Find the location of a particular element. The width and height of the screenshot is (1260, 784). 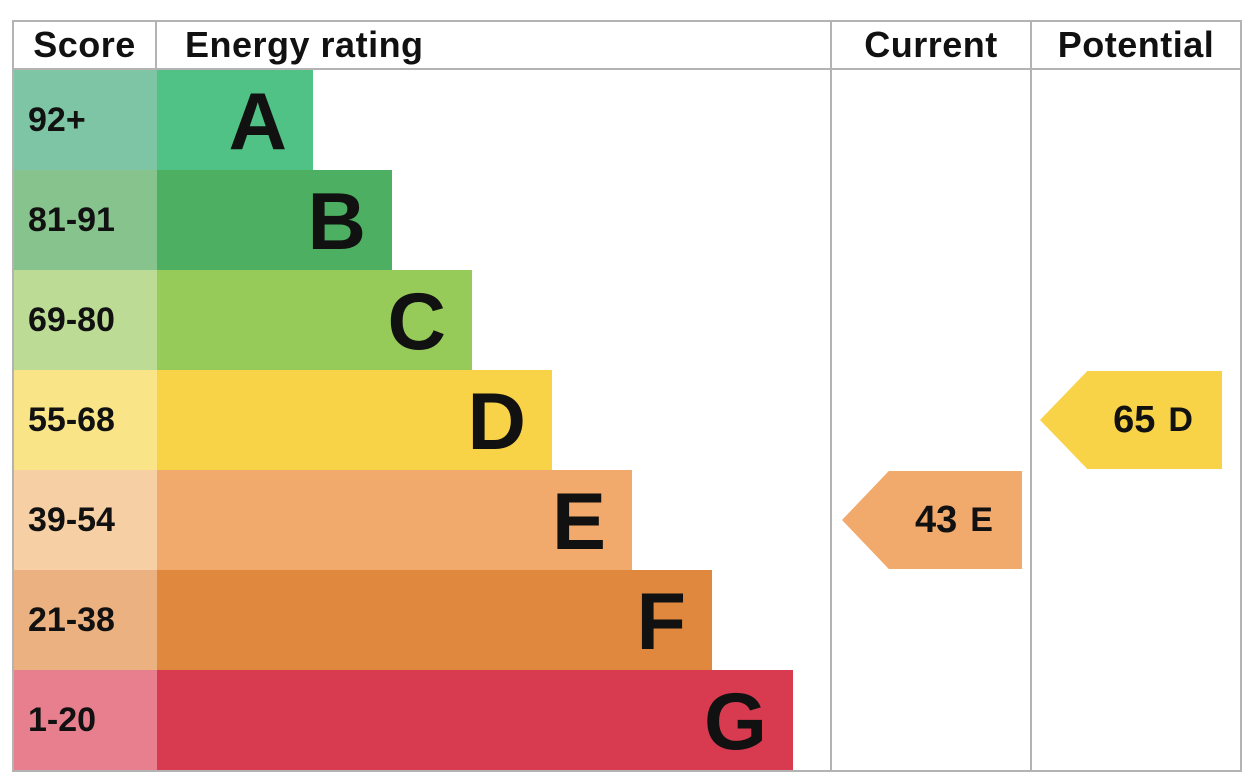

energy-band-cell: E is located at coordinates (494, 520).